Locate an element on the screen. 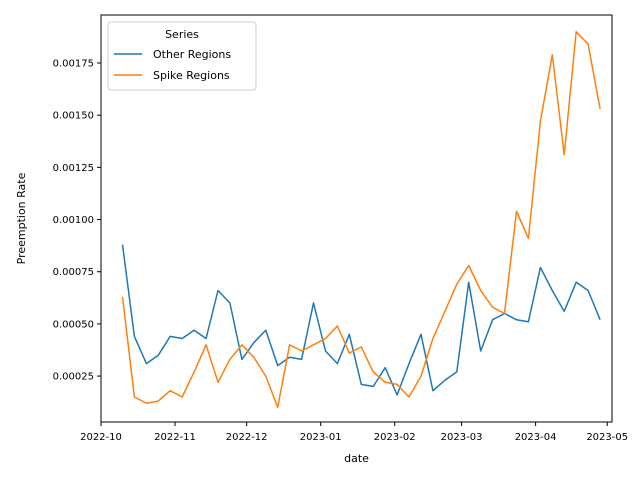 Image resolution: width=640 pixels, height=480 pixels. x-tick-label: 2022-11 is located at coordinates (175, 437).